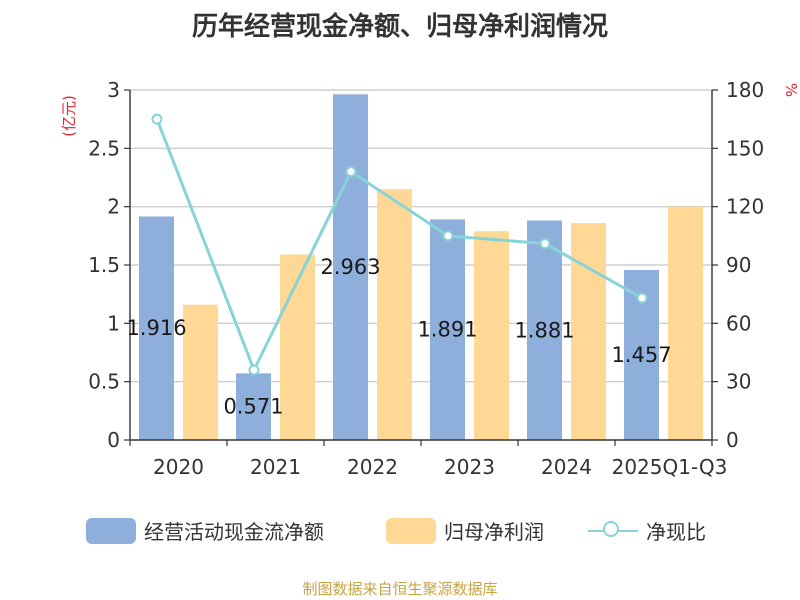 The width and height of the screenshot is (800, 600). I want to click on bar-value-label: 1.881, so click(544, 330).